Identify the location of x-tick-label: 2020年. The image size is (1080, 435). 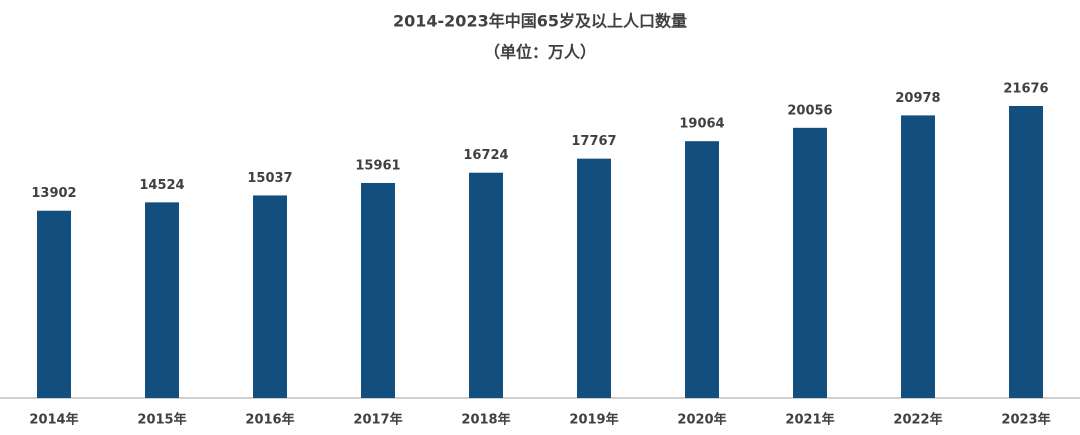
(701, 420).